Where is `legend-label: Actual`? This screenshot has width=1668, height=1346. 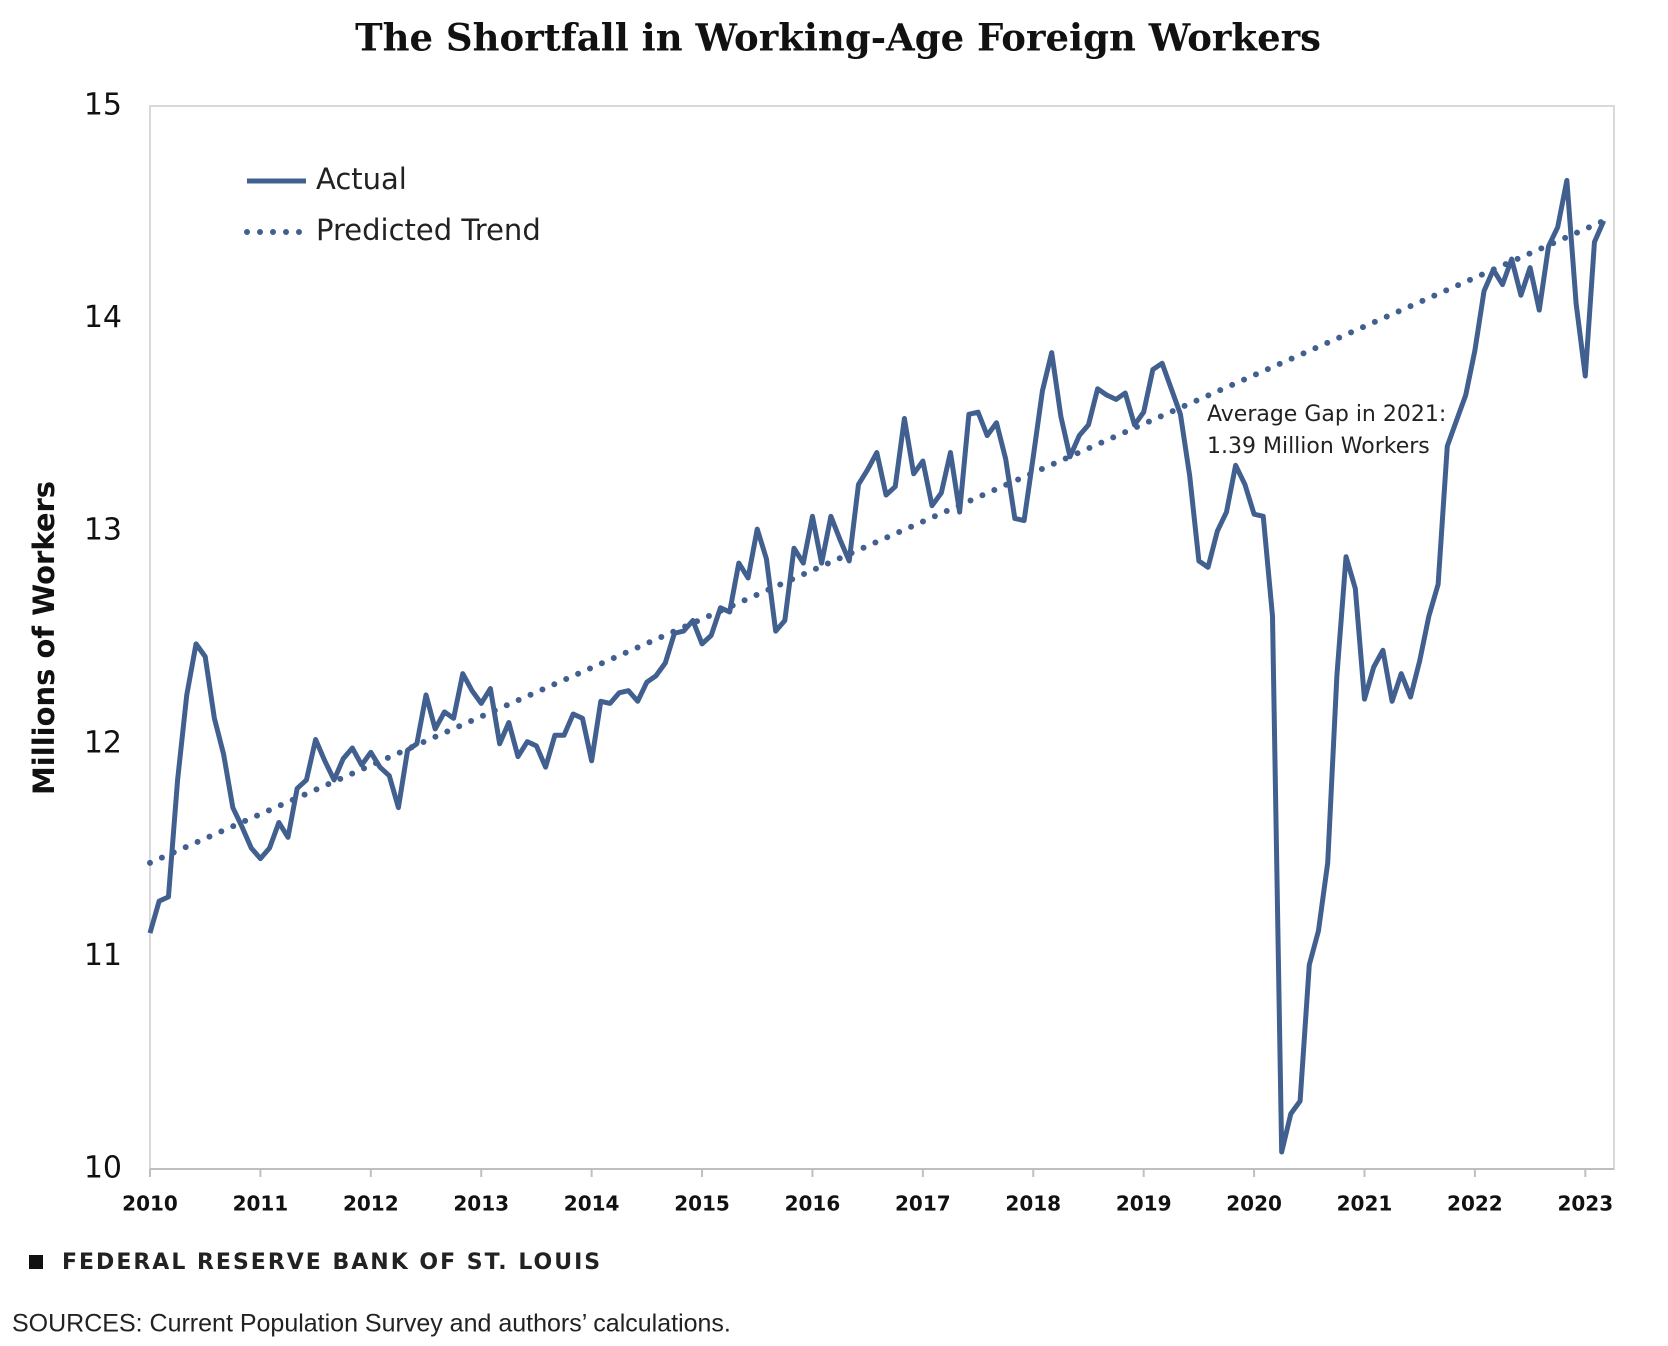
legend-label: Actual is located at coordinates (361, 179).